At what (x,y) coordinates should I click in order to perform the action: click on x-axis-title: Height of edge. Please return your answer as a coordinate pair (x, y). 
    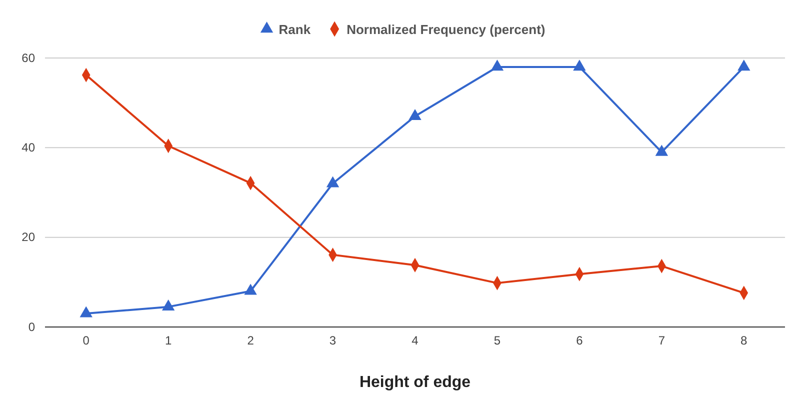
    Looking at the image, I should click on (415, 382).